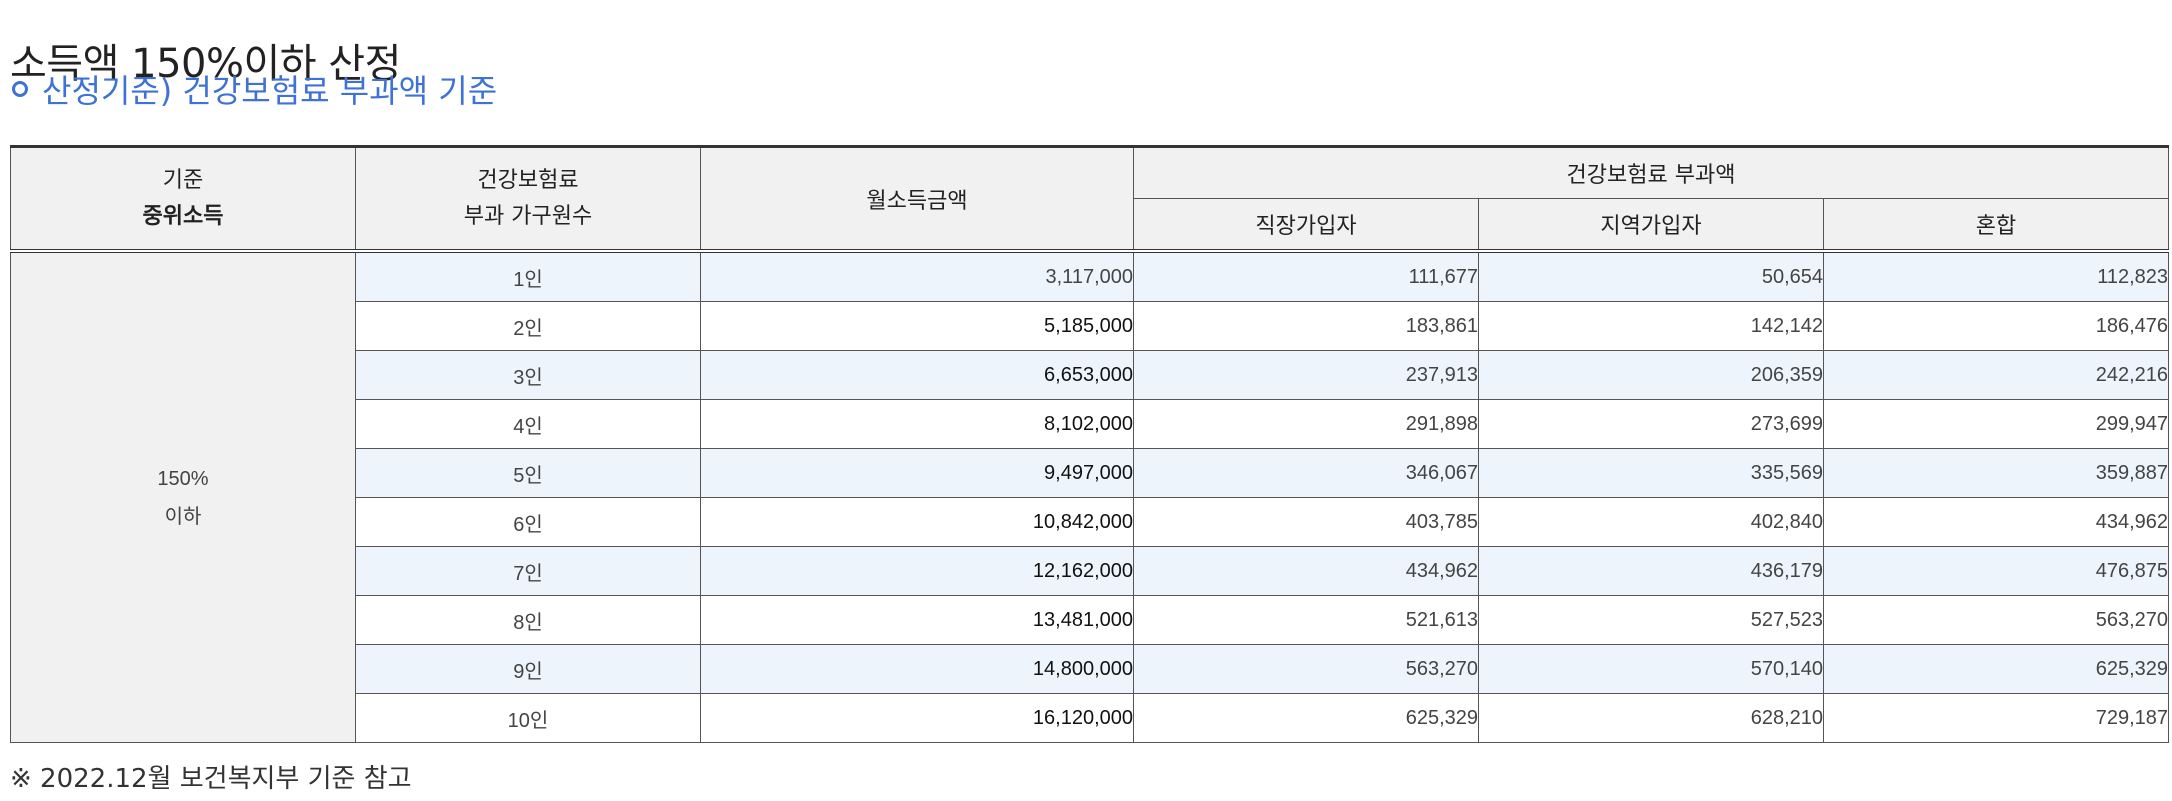  I want to click on employee-premium-cell: 291,898, so click(1306, 424).